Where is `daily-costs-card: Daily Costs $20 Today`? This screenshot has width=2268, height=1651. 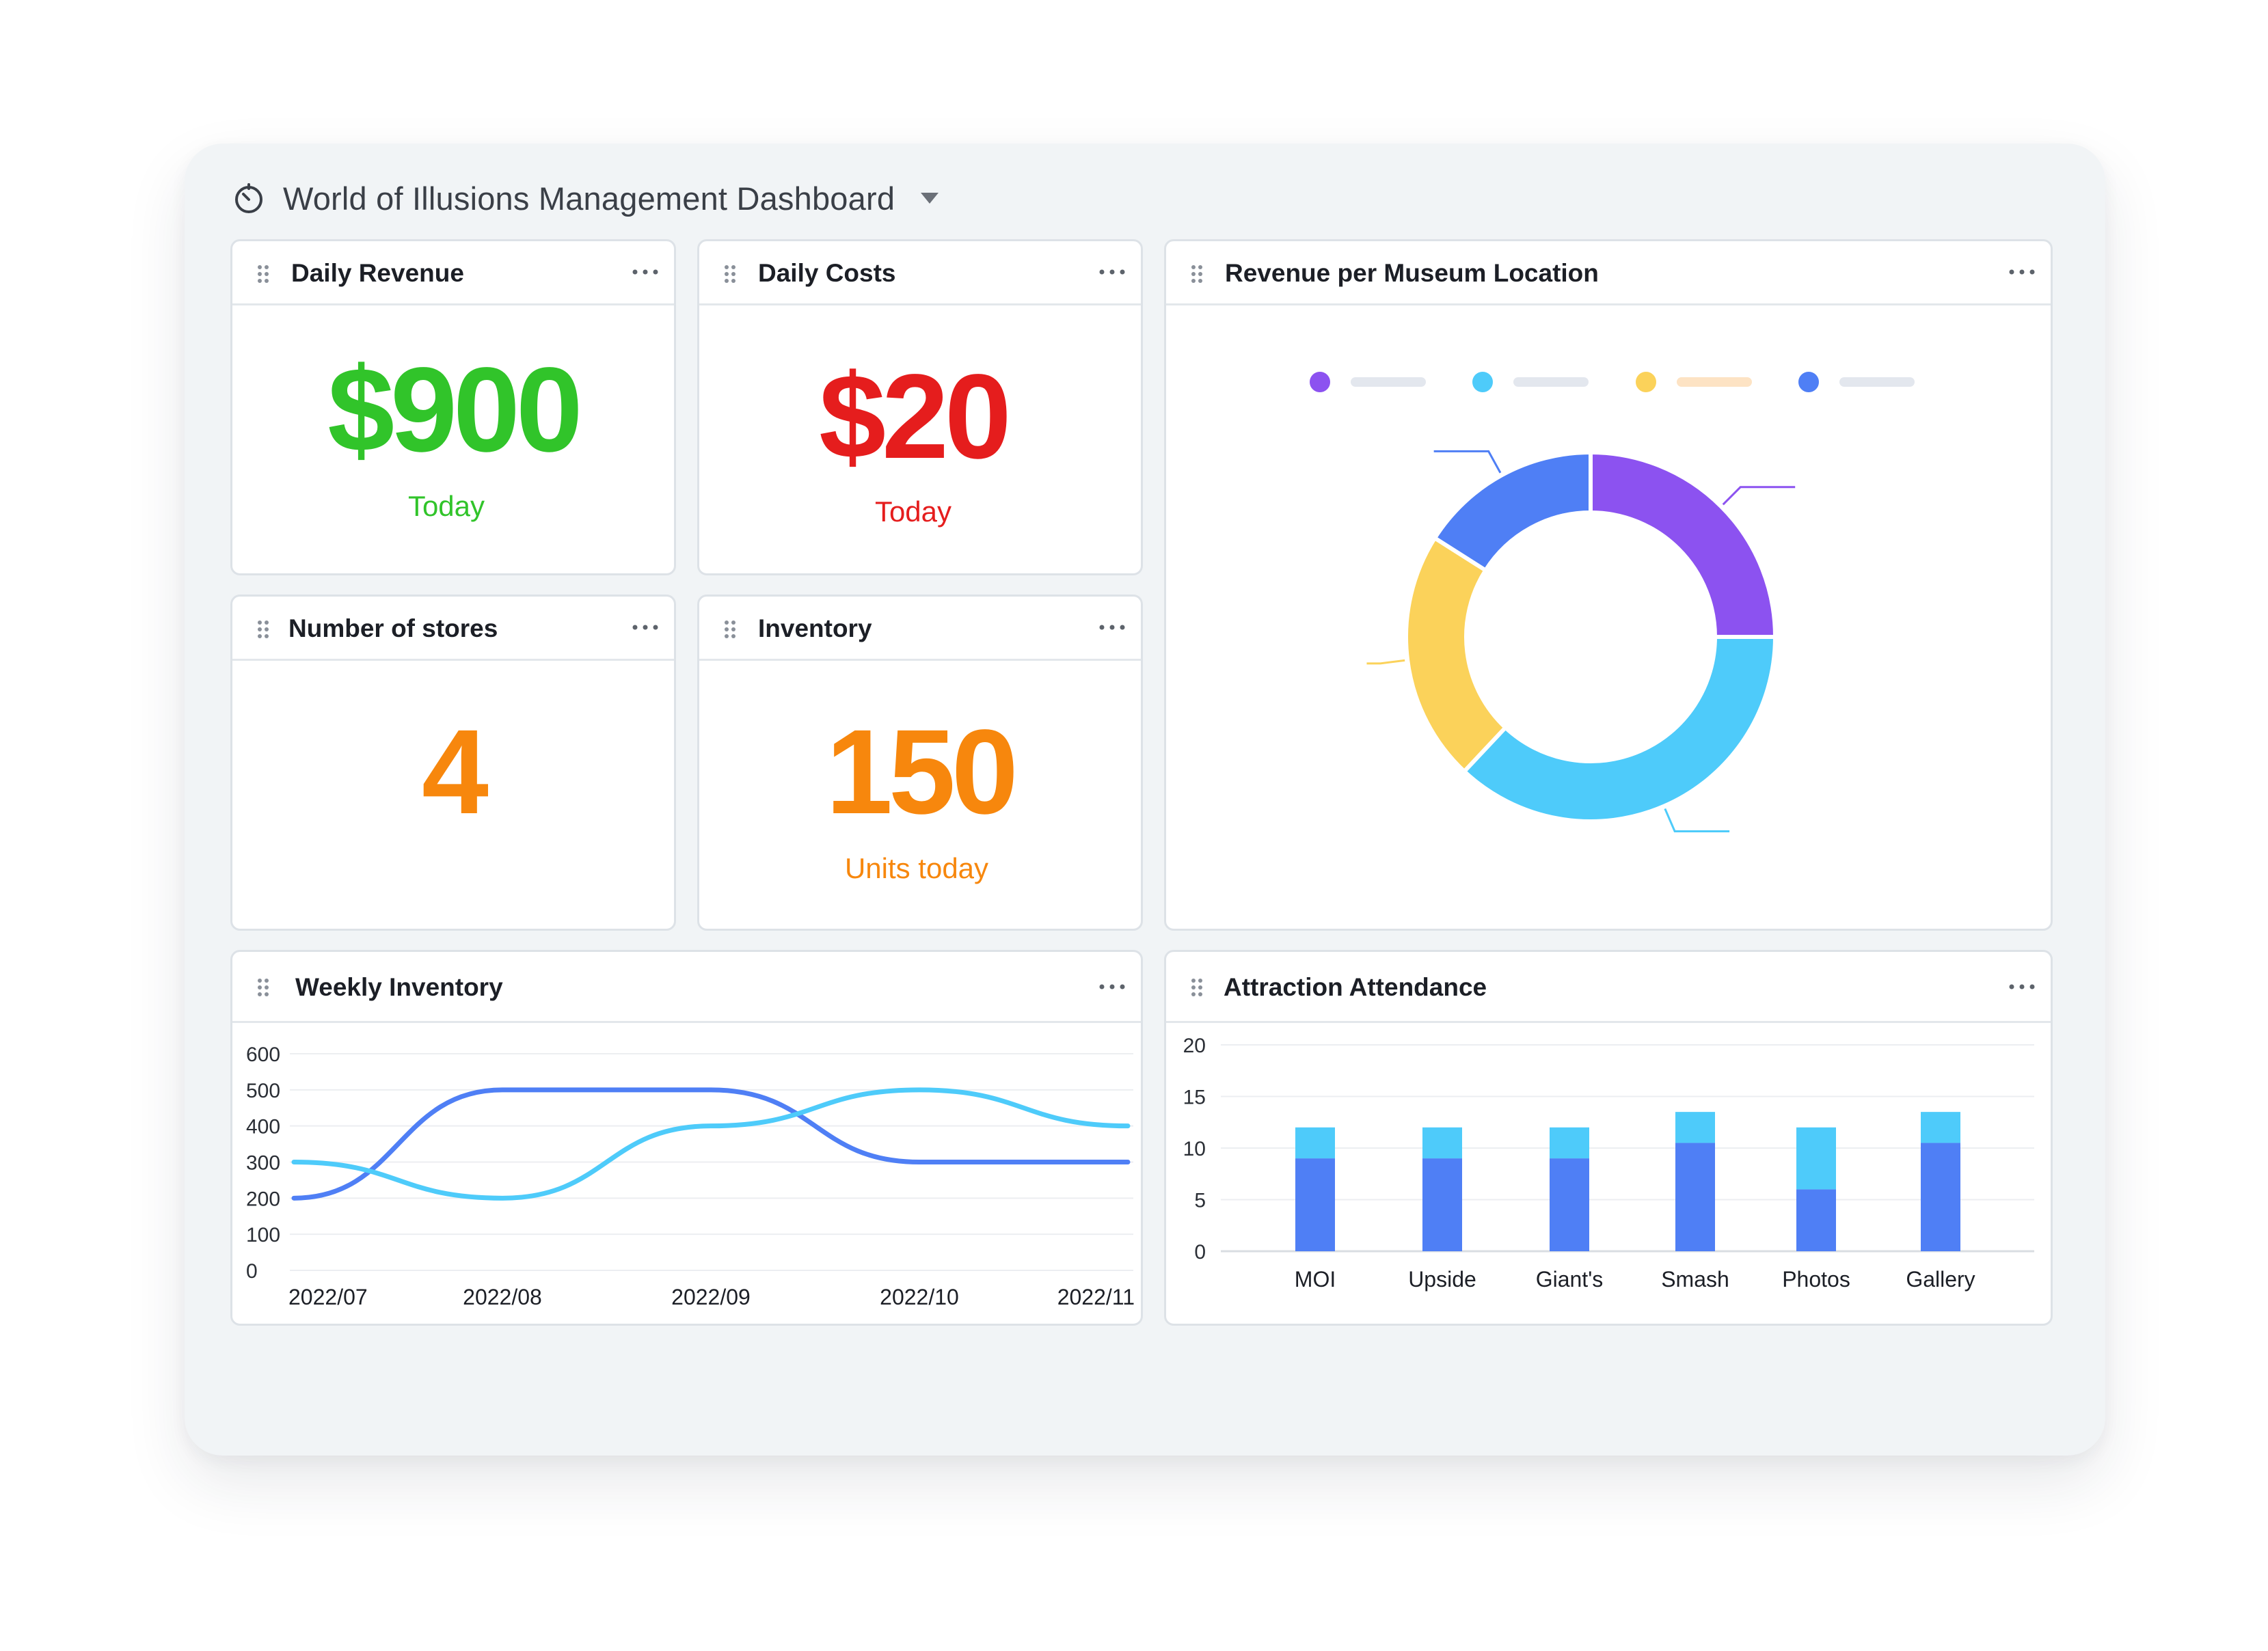
daily-costs-card: Daily Costs $20 Today is located at coordinates (920, 407).